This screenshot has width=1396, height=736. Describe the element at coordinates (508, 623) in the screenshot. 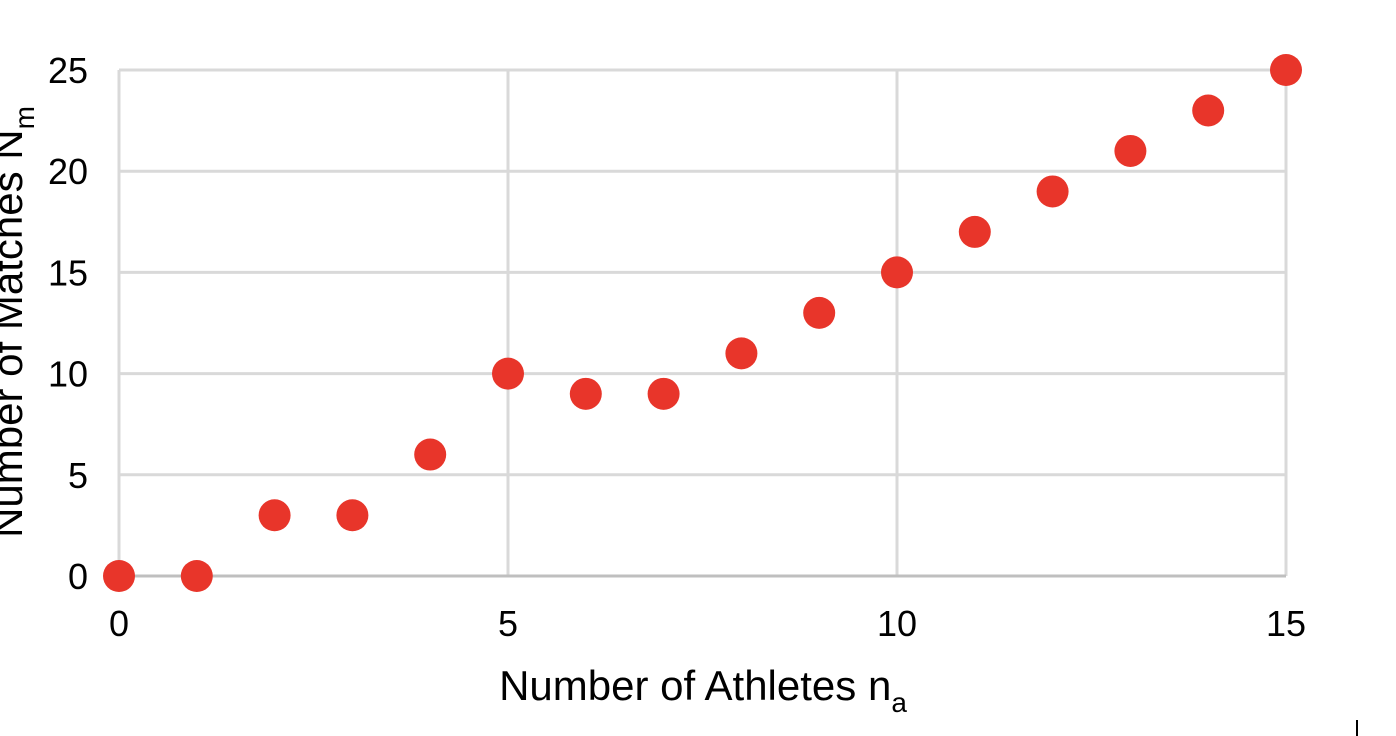

I see `x-tick-label-5: 5` at that location.